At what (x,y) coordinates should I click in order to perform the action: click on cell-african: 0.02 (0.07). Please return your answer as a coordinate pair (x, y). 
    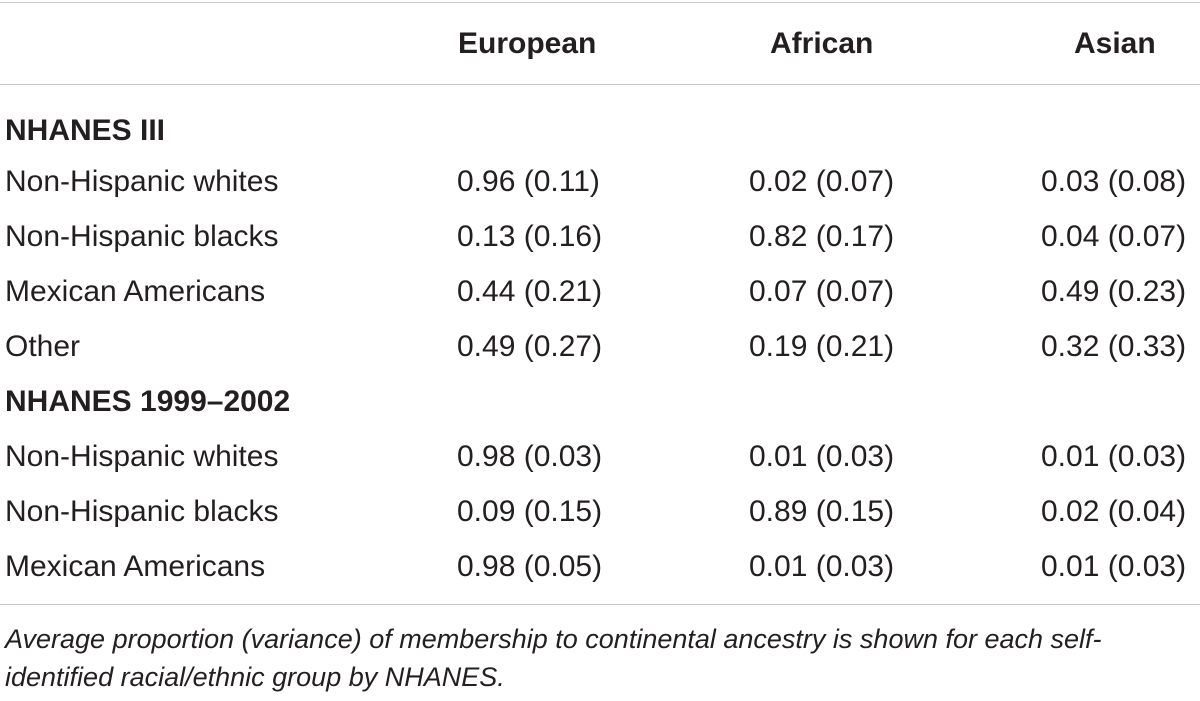
    Looking at the image, I should click on (822, 181).